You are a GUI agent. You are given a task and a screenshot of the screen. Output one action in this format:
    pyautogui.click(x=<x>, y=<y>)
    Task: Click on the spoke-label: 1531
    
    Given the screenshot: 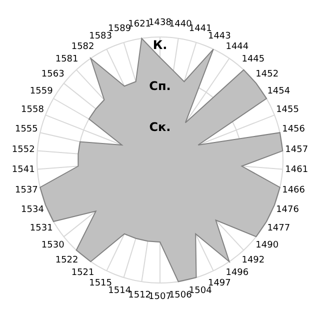 What is the action you would take?
    pyautogui.click(x=41, y=229)
    